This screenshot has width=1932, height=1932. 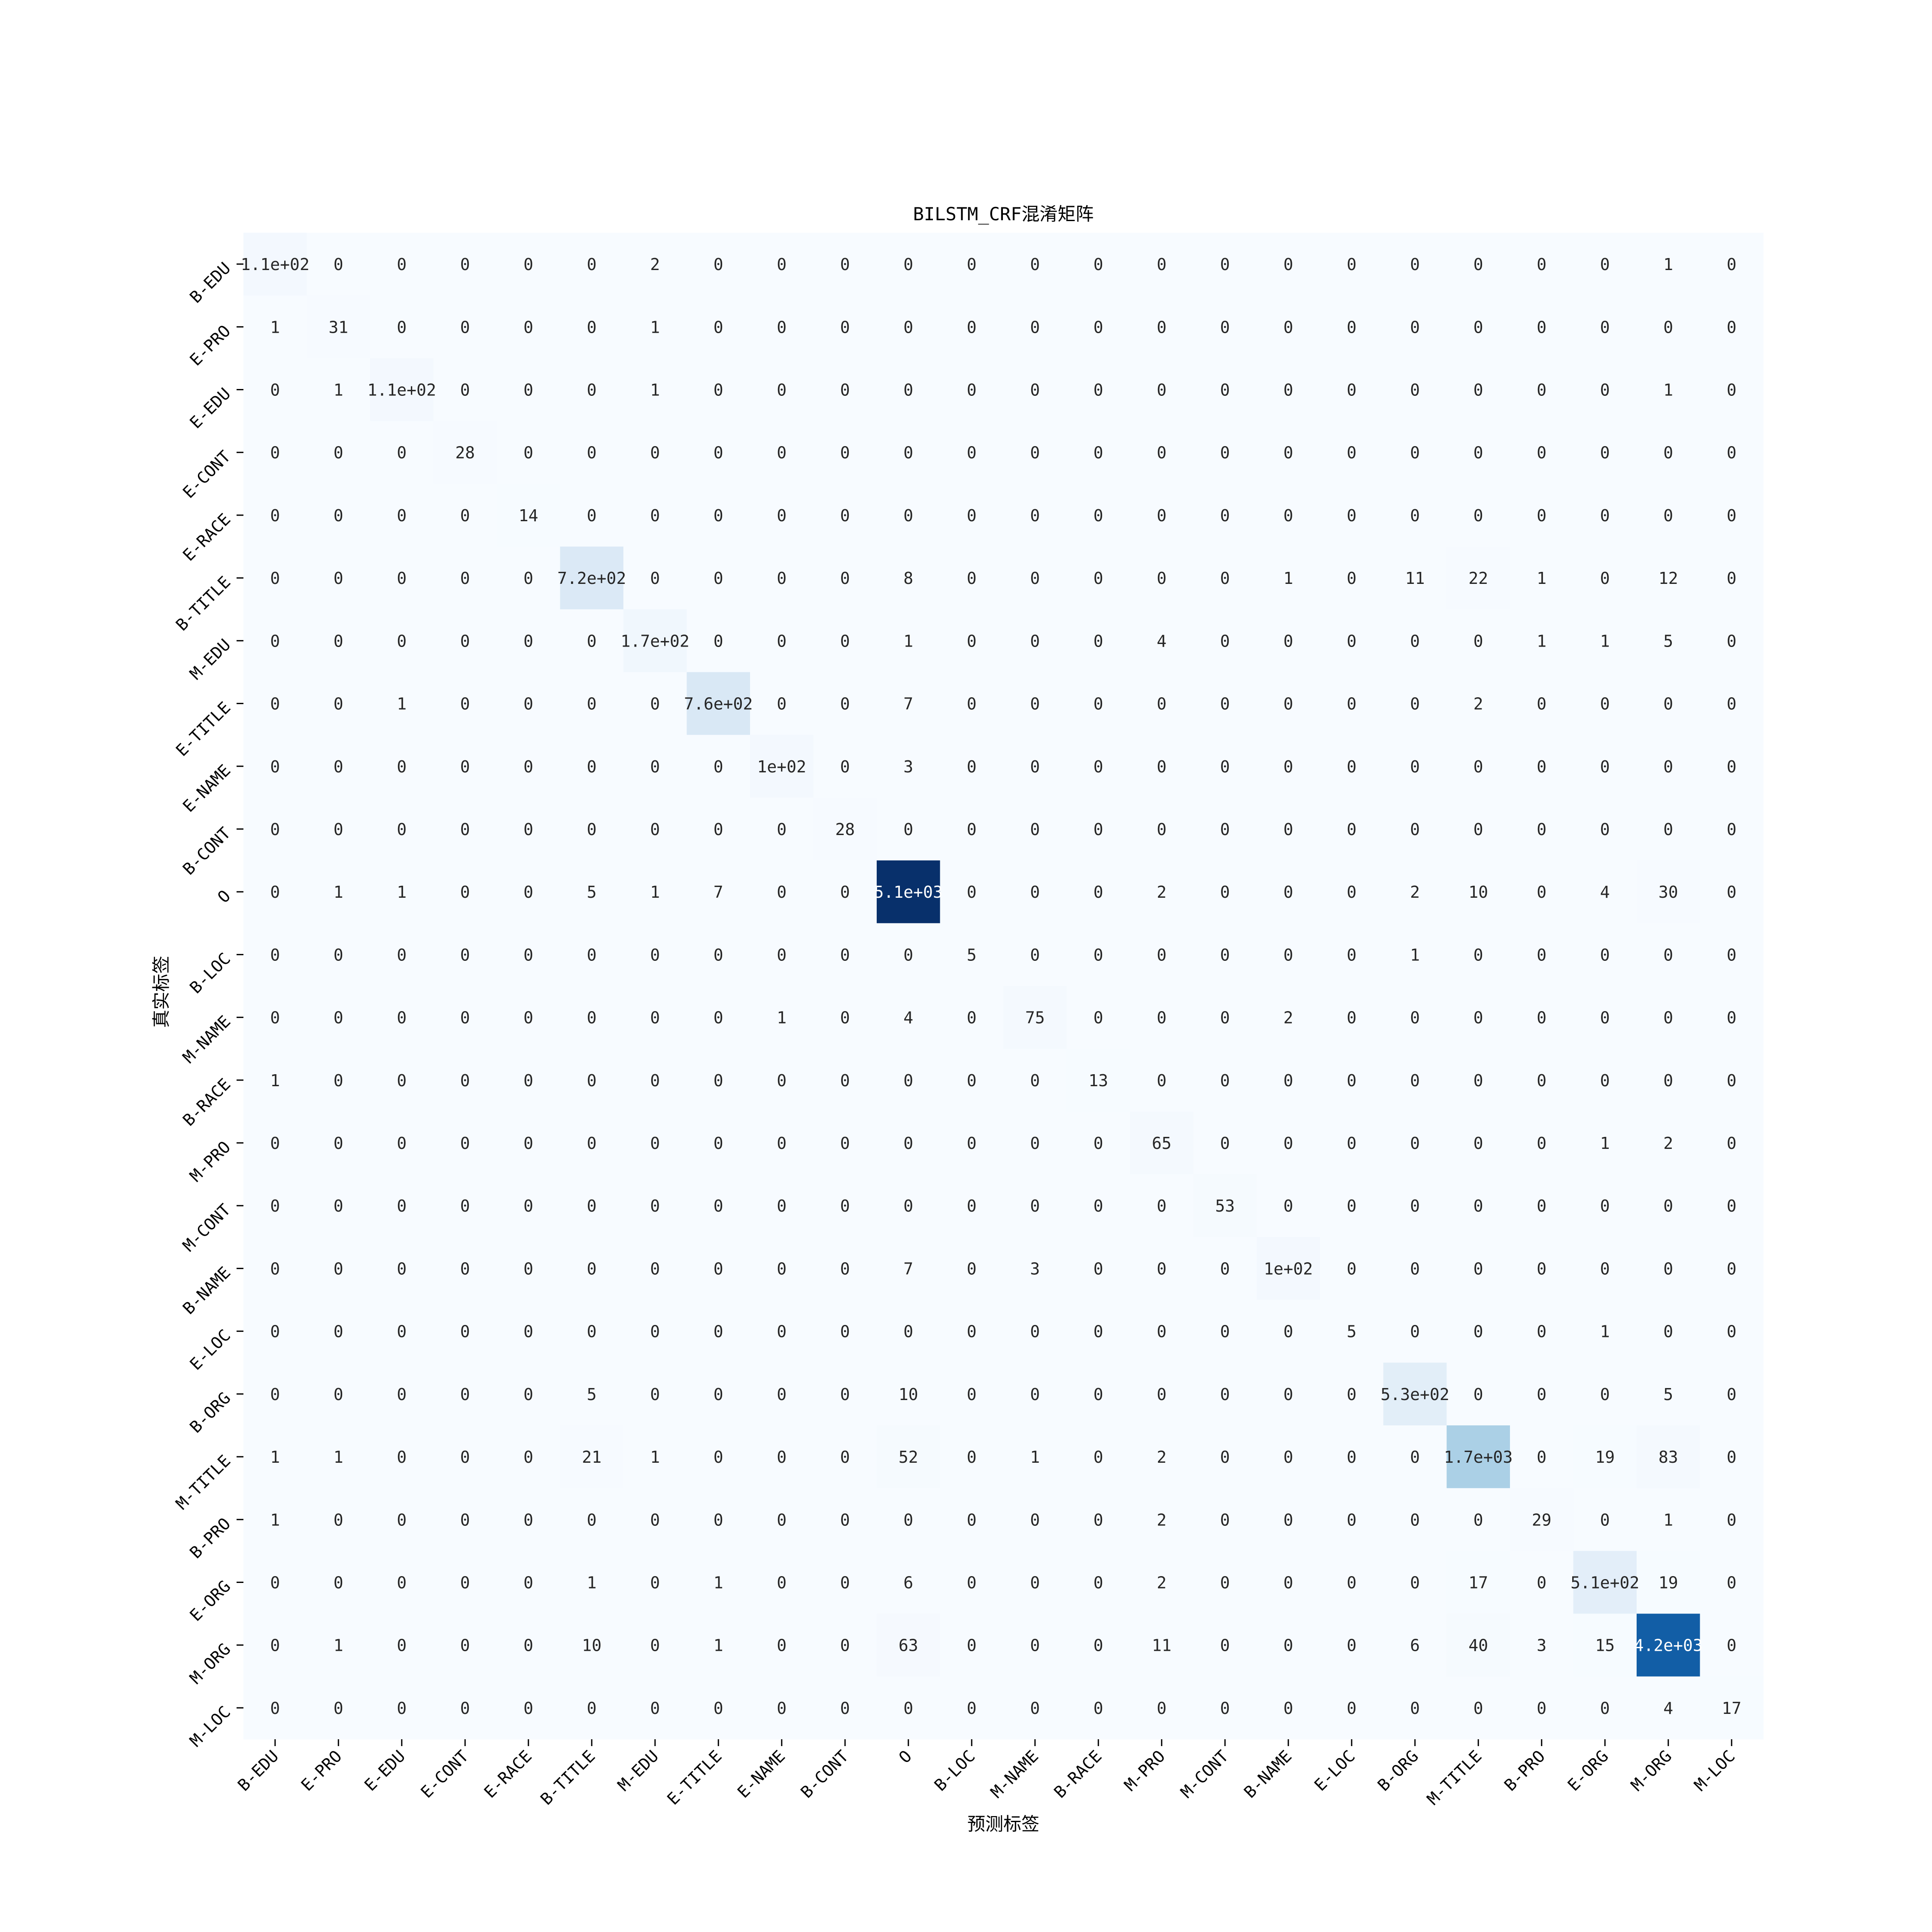 What do you see at coordinates (1098, 1080) in the screenshot?
I see `cell-annotation: 13` at bounding box center [1098, 1080].